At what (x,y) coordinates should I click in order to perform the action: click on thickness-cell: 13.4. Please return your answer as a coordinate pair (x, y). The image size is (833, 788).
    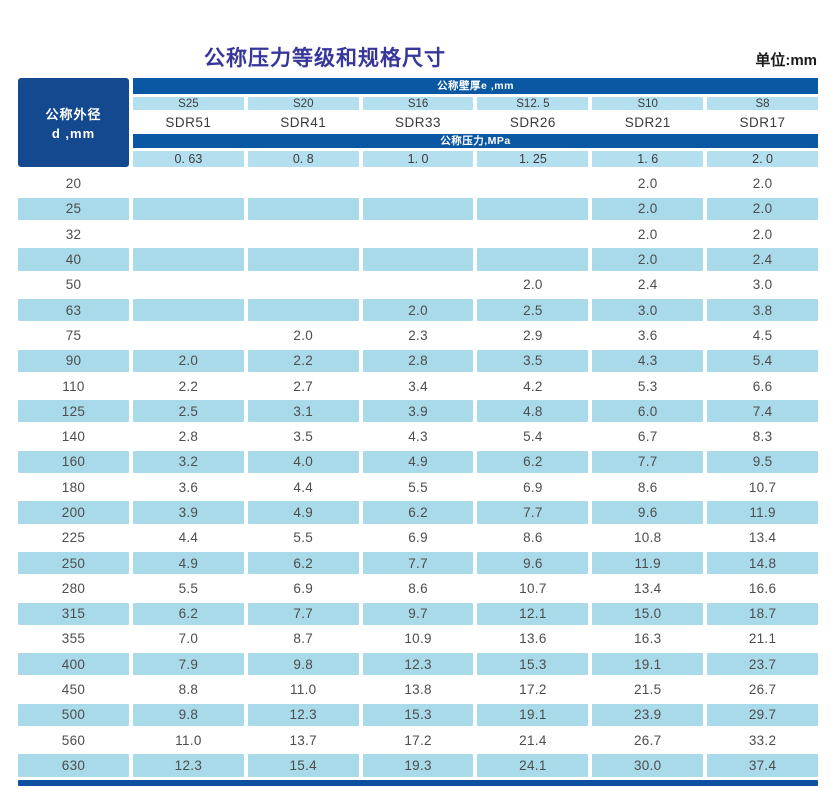
    Looking at the image, I should click on (647, 588).